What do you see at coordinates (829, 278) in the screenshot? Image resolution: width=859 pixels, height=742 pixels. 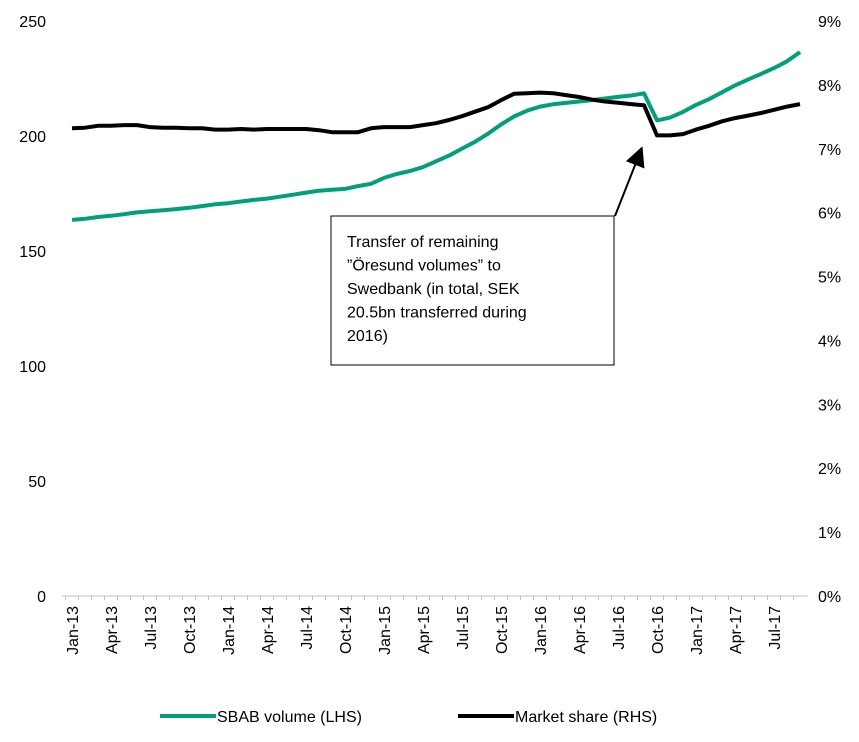 I see `y2-tick-label: 5%` at bounding box center [829, 278].